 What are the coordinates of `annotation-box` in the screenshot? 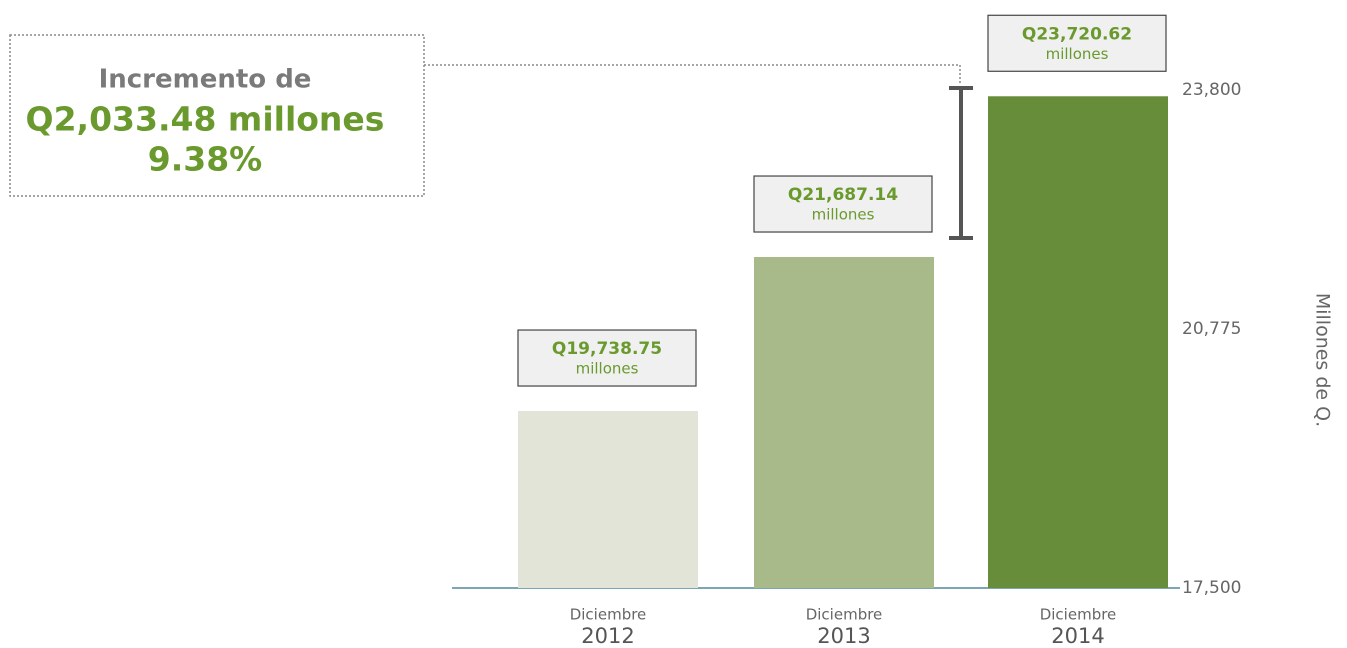 It's located at (217, 115).